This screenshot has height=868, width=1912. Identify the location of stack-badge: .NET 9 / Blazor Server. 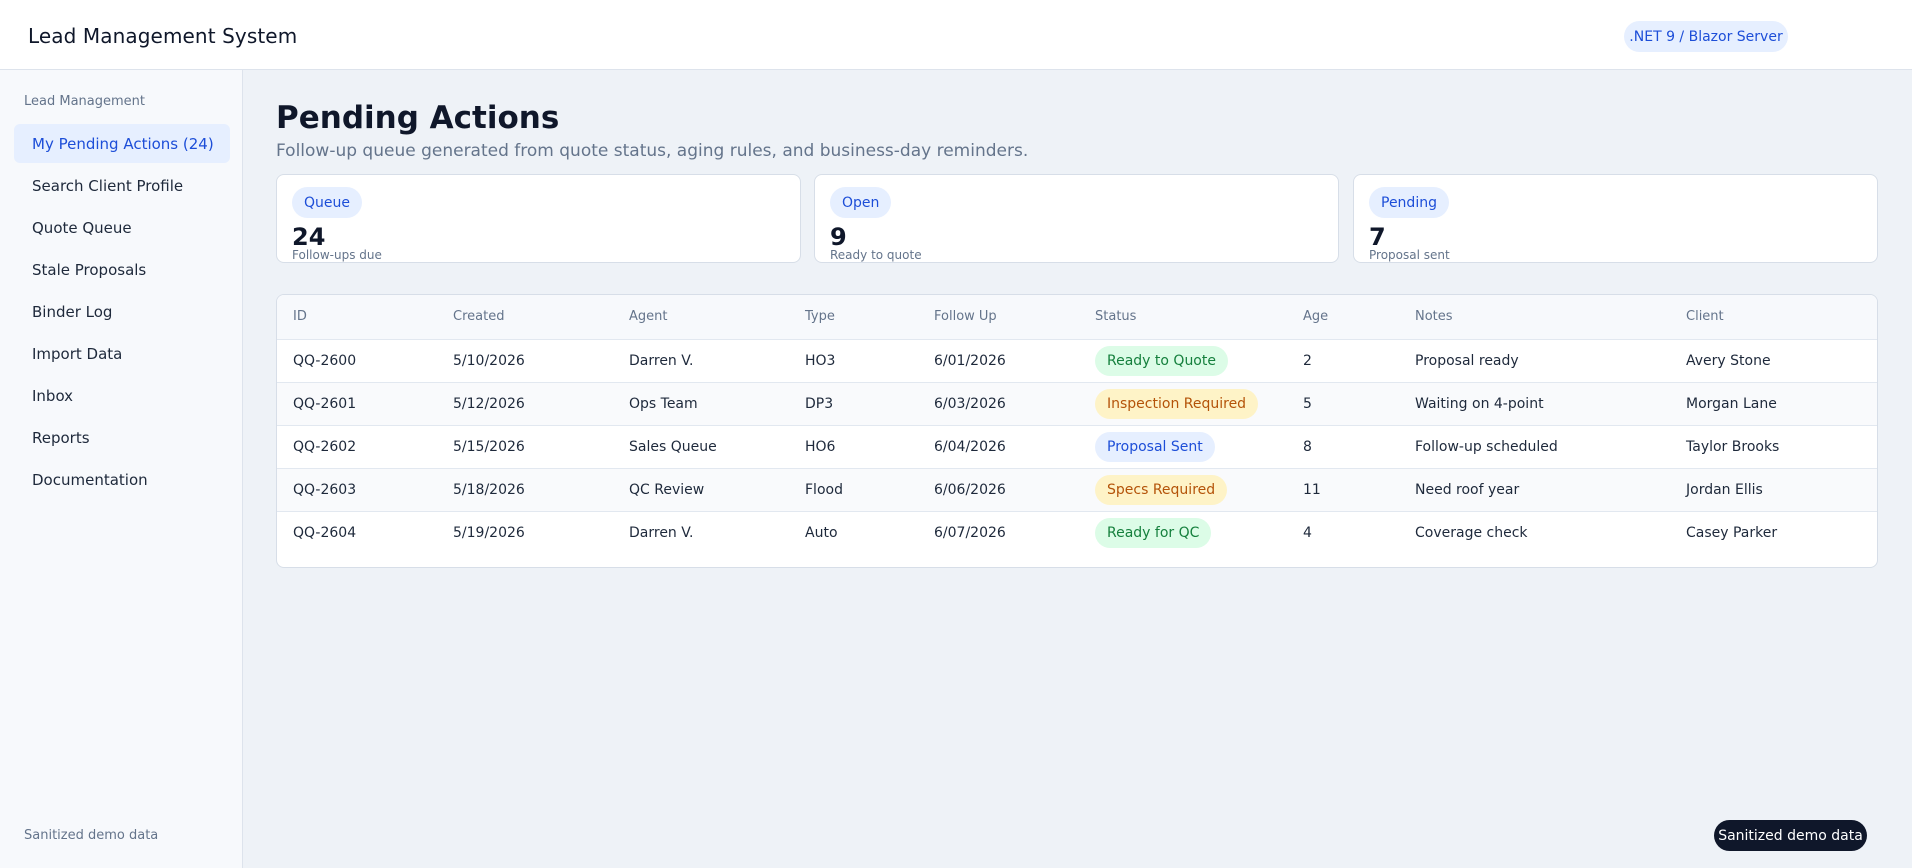
(1706, 36).